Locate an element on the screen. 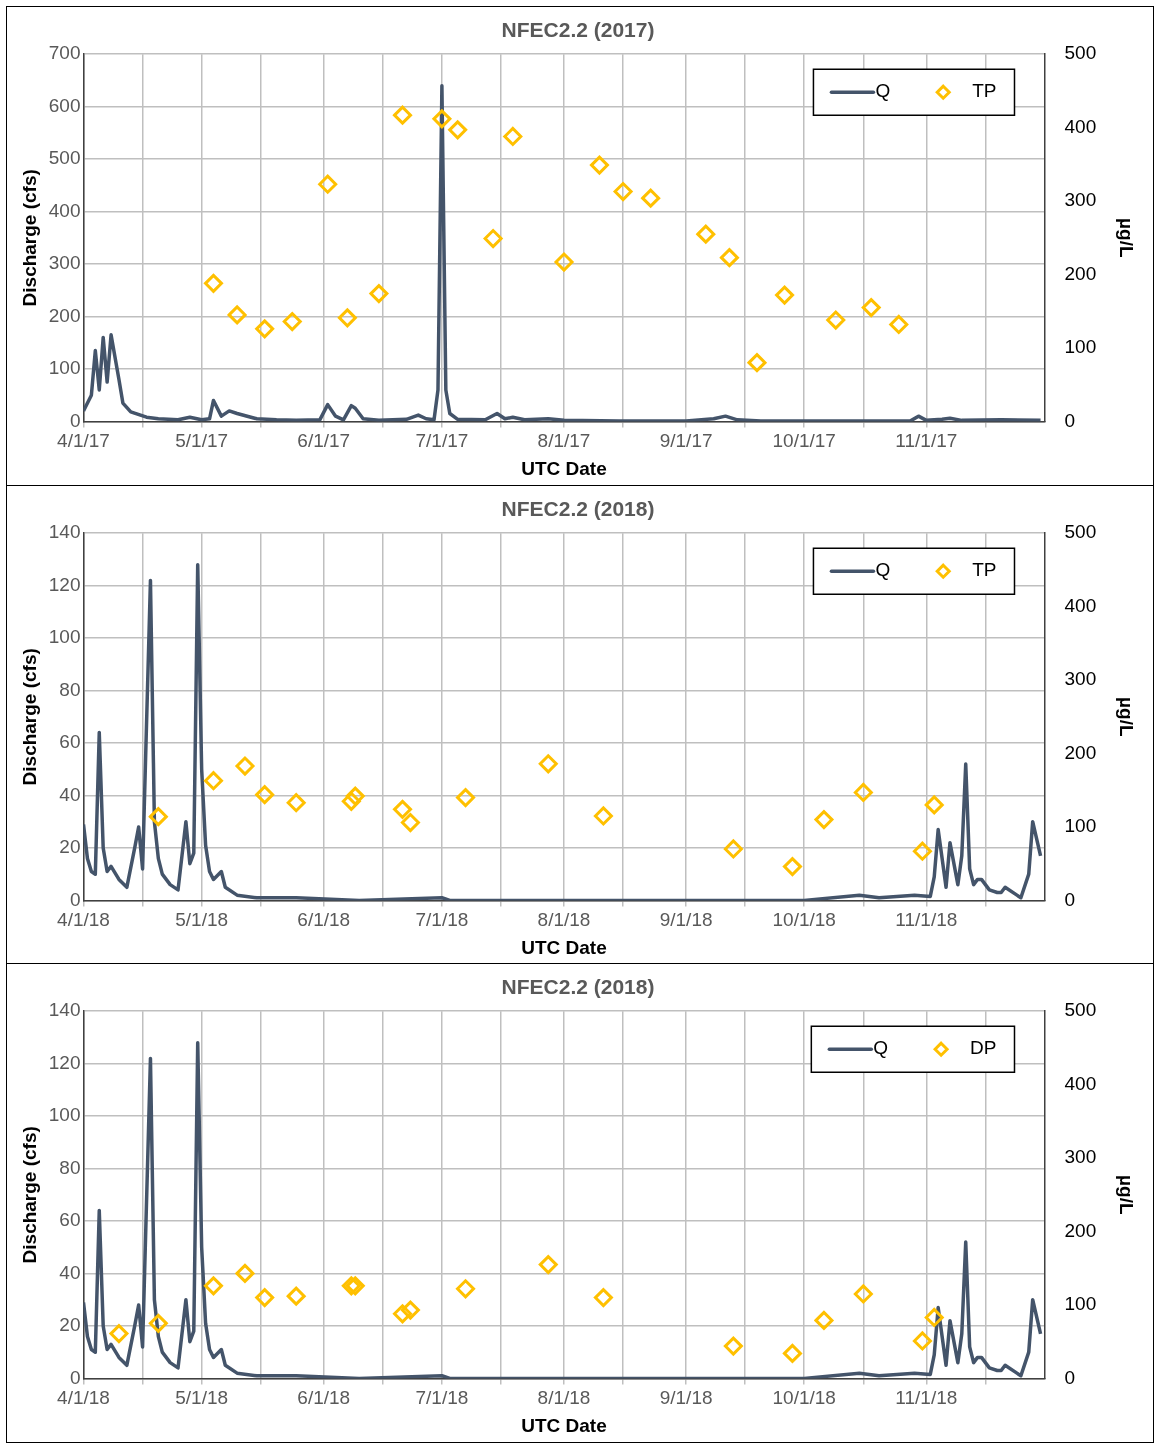 This screenshot has height=1443, width=1154. x-tick-label: 10/1/18 is located at coordinates (804, 1398).